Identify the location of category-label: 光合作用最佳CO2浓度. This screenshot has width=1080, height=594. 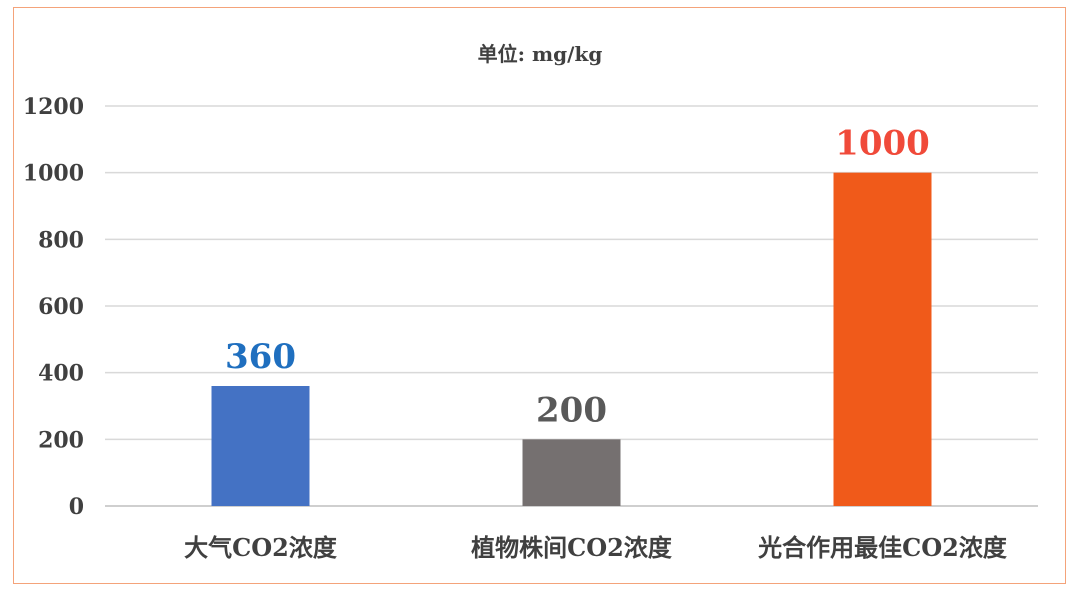
(882, 547).